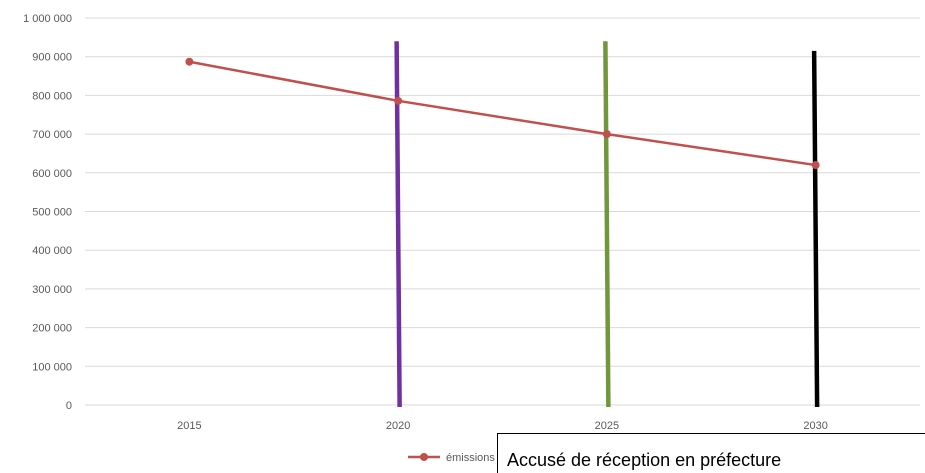 This screenshot has width=925, height=473. I want to click on y-tick-label: 1 000 000, so click(47, 19).